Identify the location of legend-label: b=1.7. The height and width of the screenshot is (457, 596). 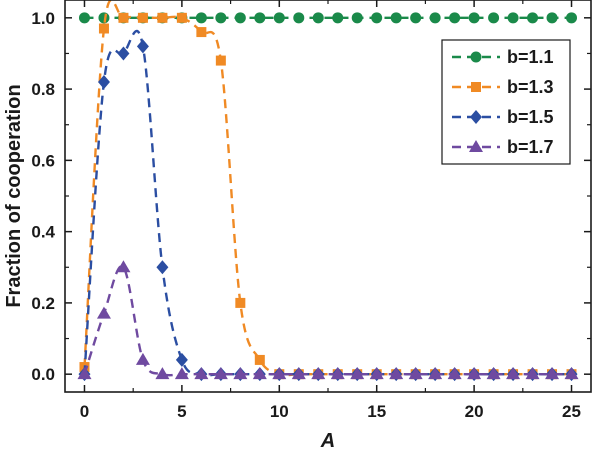
(530, 147).